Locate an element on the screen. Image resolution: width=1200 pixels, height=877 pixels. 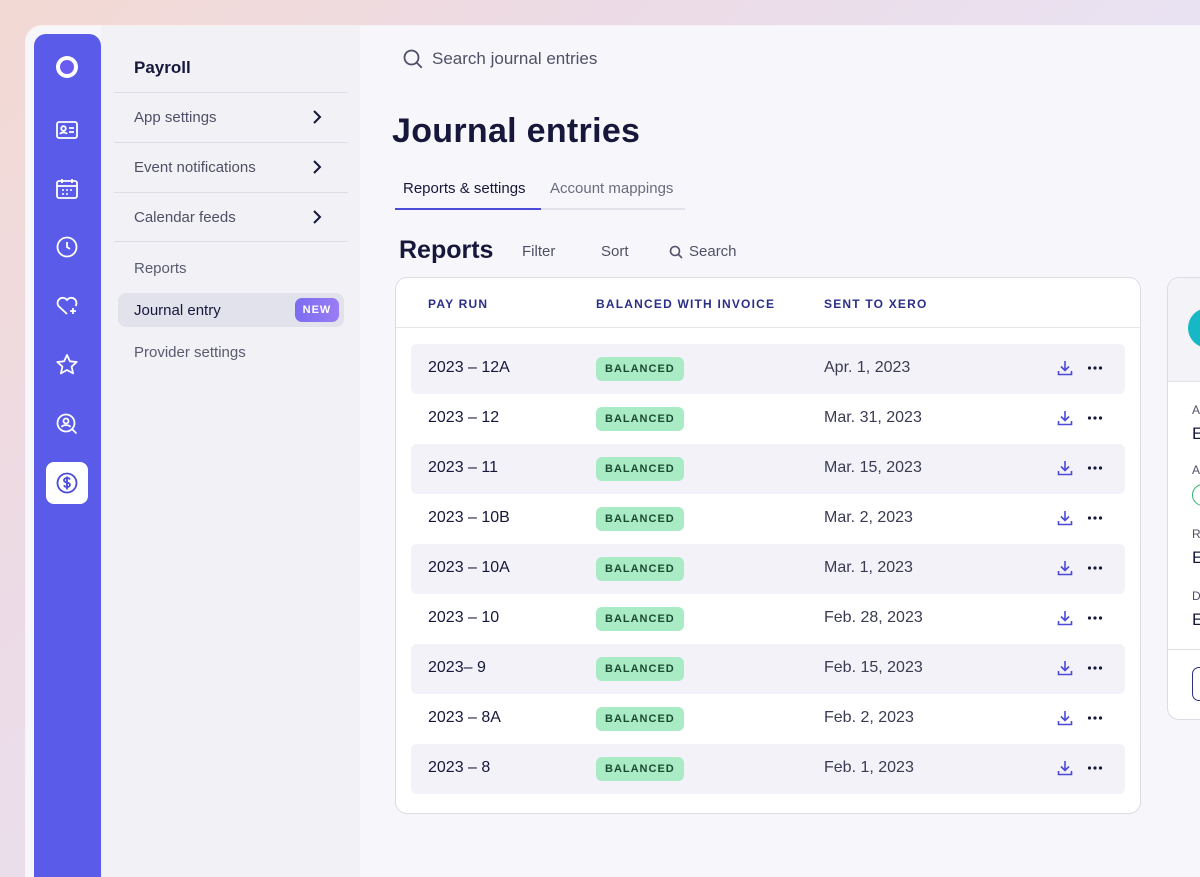
clock-icon is located at coordinates (67, 247).